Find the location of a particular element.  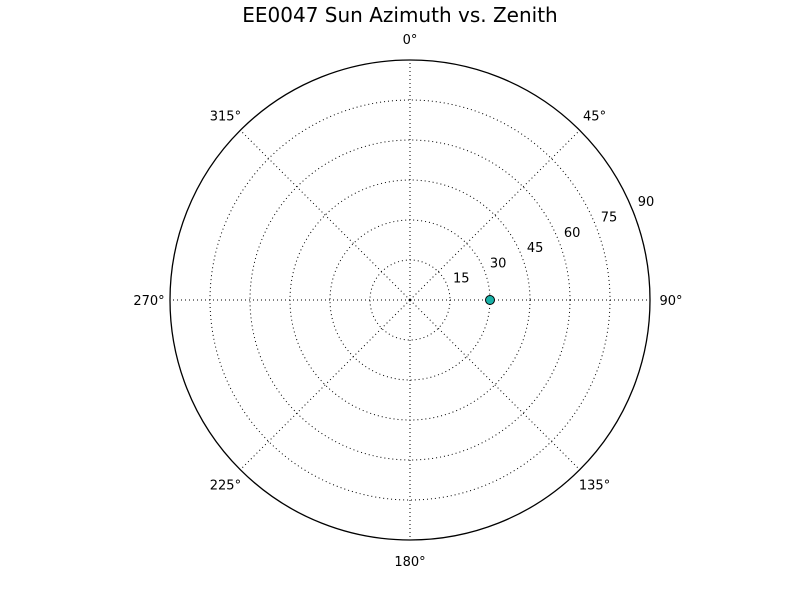

radial-tick-label: 45 is located at coordinates (535, 248).